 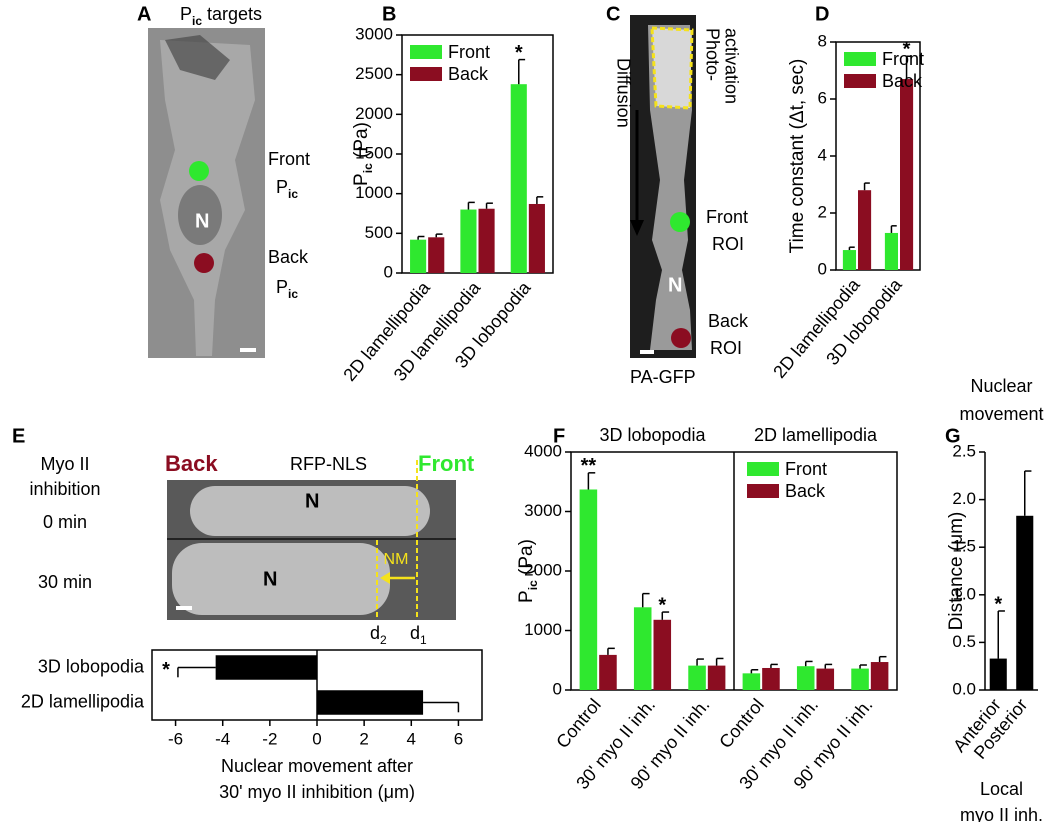 I want to click on panel-a-title: Pic targets, so click(x=221, y=16).